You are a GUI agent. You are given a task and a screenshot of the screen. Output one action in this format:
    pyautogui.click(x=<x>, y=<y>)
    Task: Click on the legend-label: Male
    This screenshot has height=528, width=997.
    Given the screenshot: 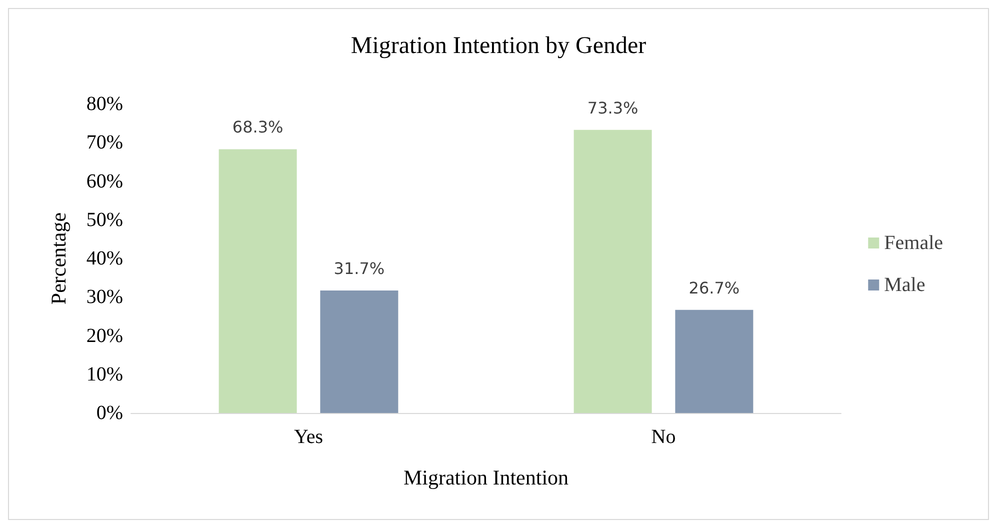 What is the action you would take?
    pyautogui.click(x=905, y=285)
    